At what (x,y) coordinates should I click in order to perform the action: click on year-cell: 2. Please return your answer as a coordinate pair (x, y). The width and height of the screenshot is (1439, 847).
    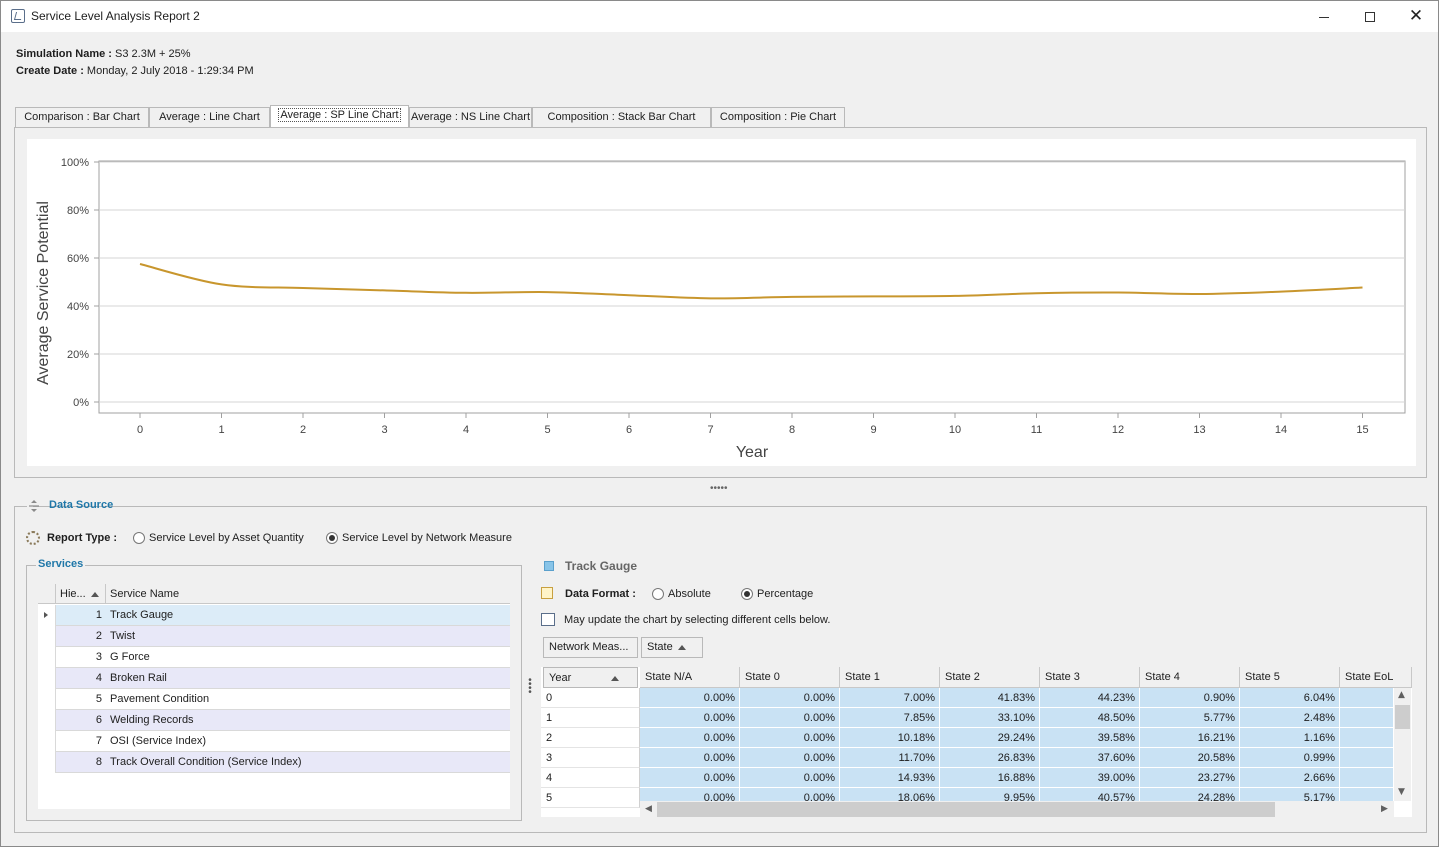
    Looking at the image, I should click on (590, 738).